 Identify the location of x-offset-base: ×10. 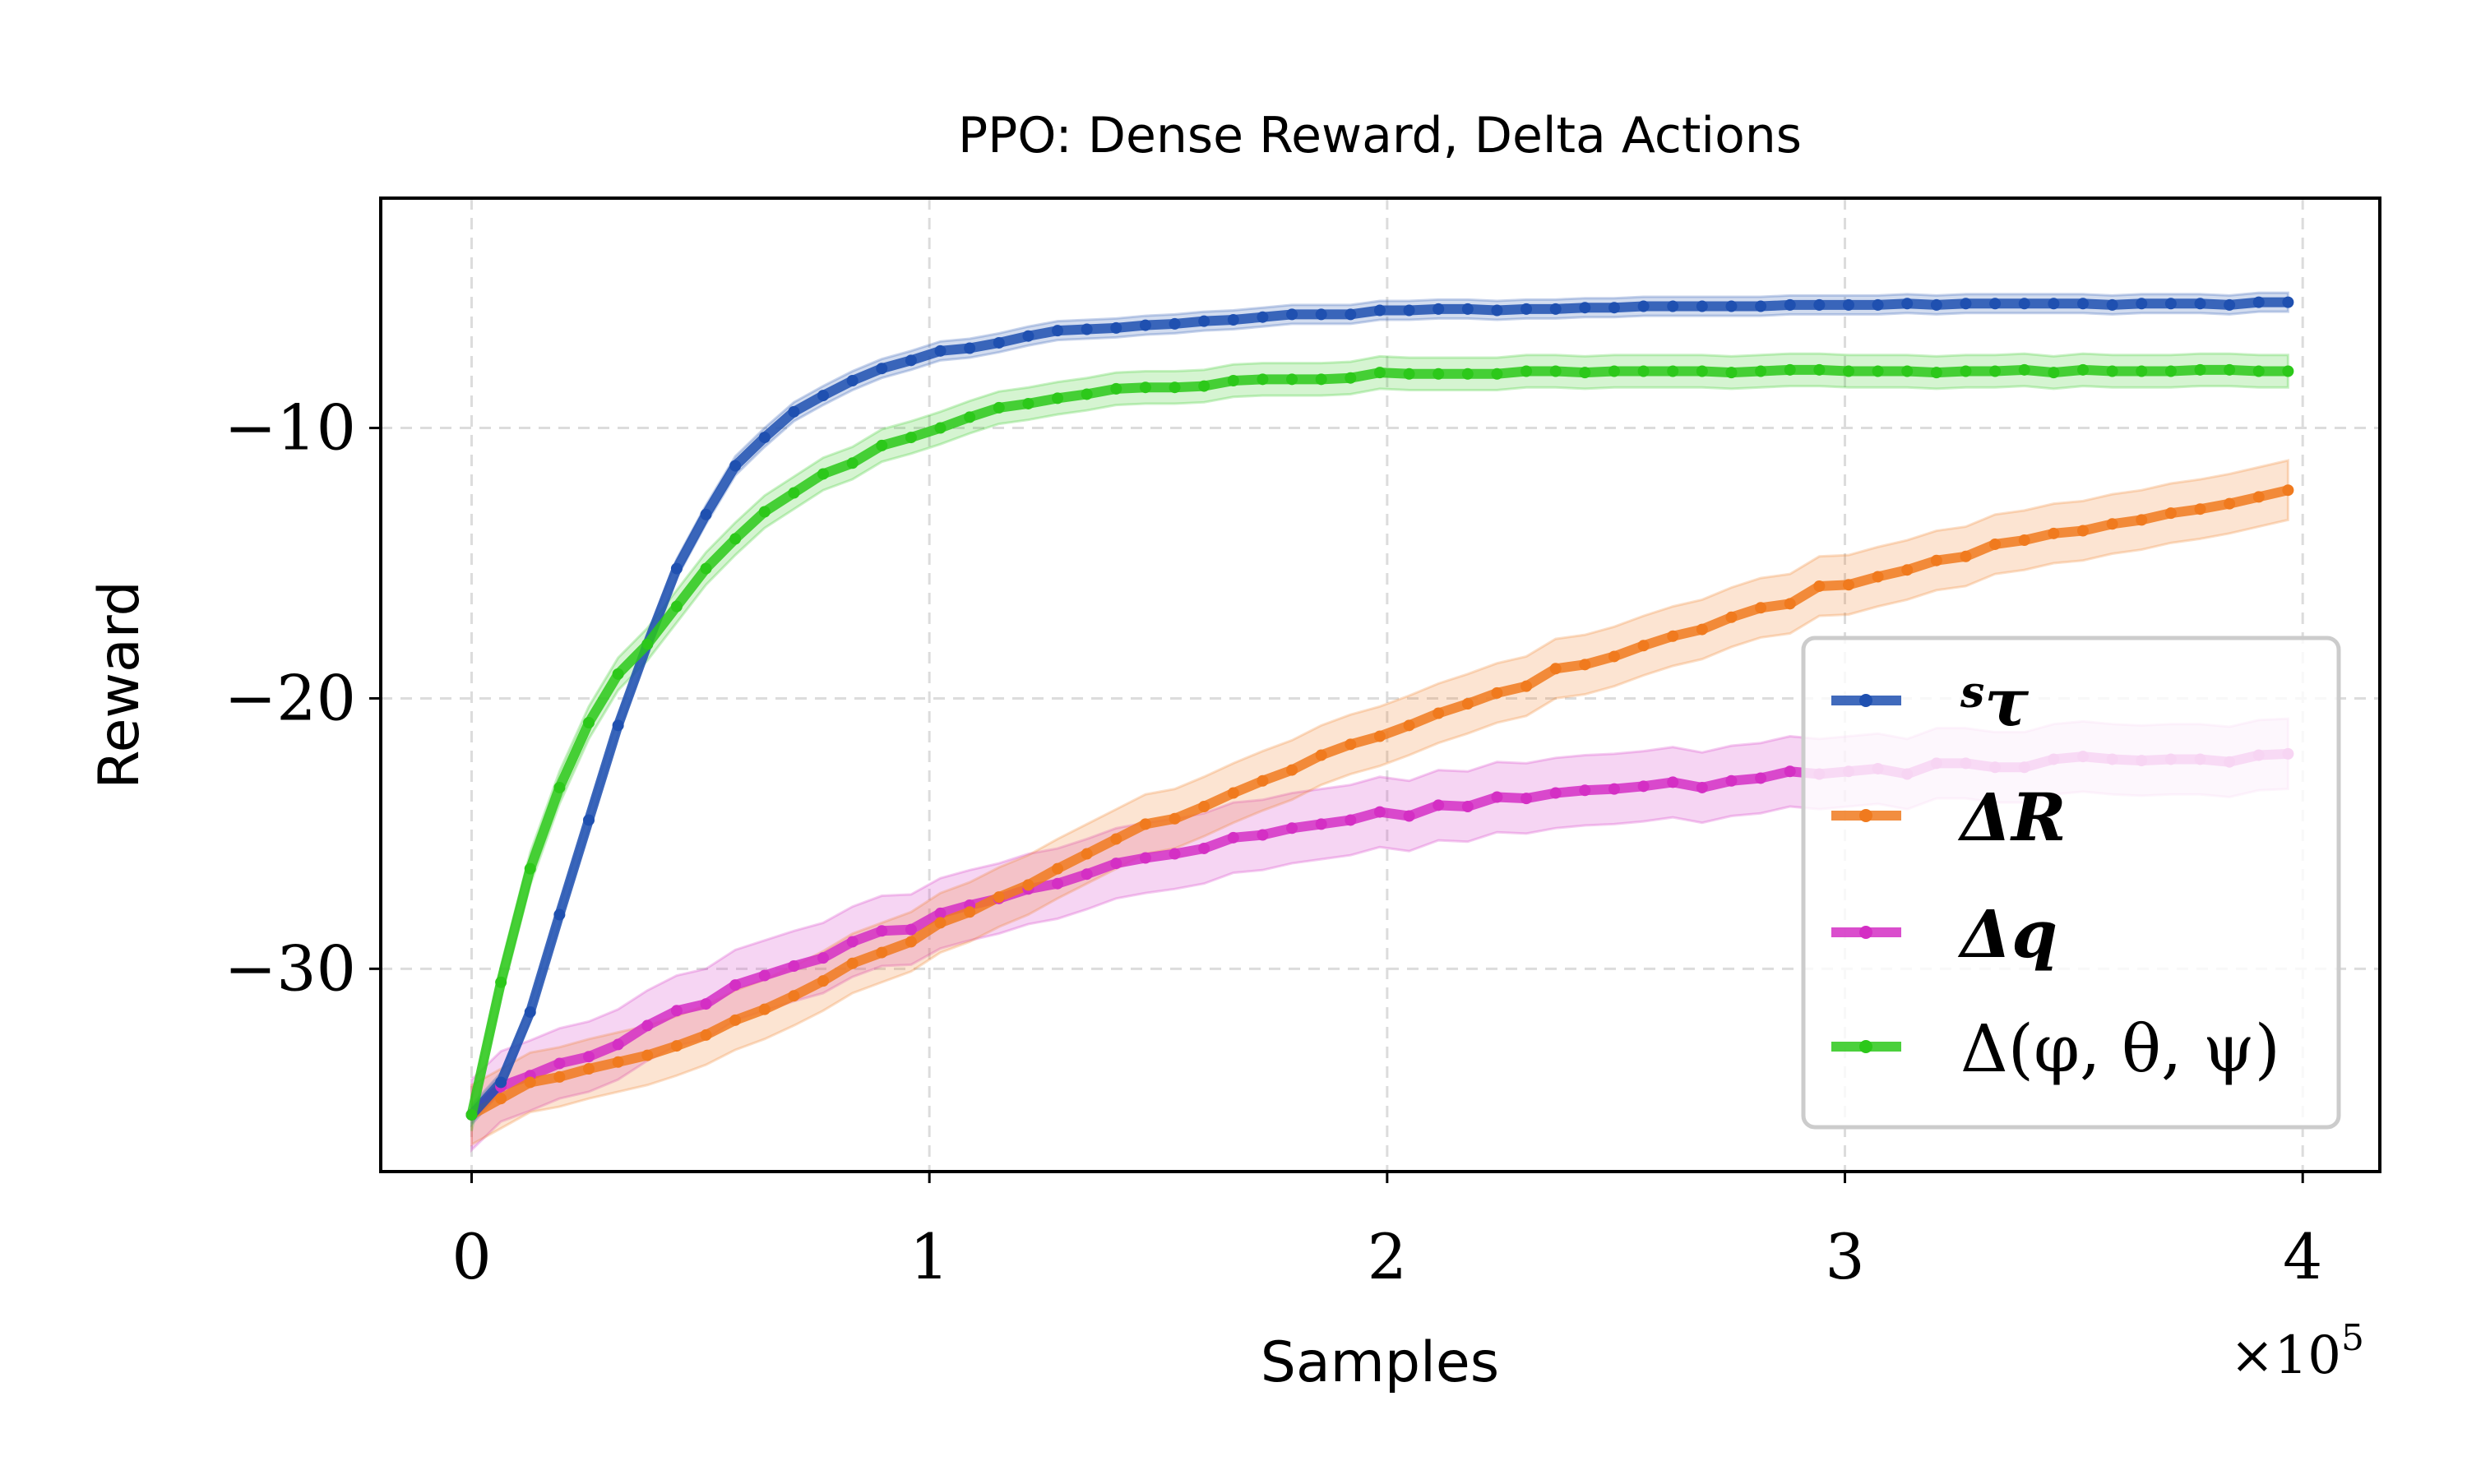
(2285, 1355).